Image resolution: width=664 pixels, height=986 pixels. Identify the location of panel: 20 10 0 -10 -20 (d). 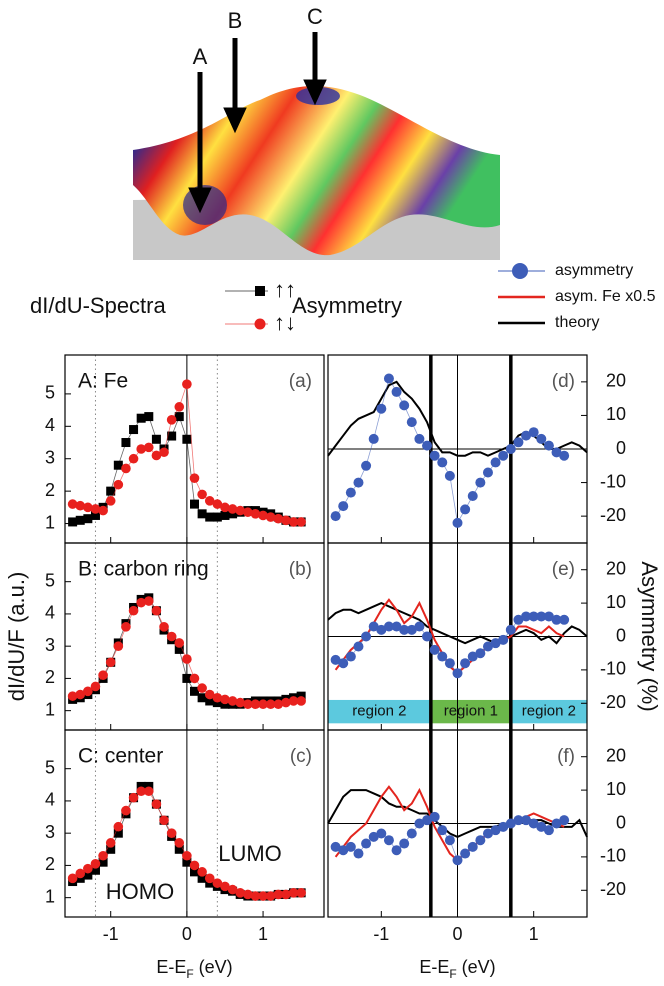
(476, 449).